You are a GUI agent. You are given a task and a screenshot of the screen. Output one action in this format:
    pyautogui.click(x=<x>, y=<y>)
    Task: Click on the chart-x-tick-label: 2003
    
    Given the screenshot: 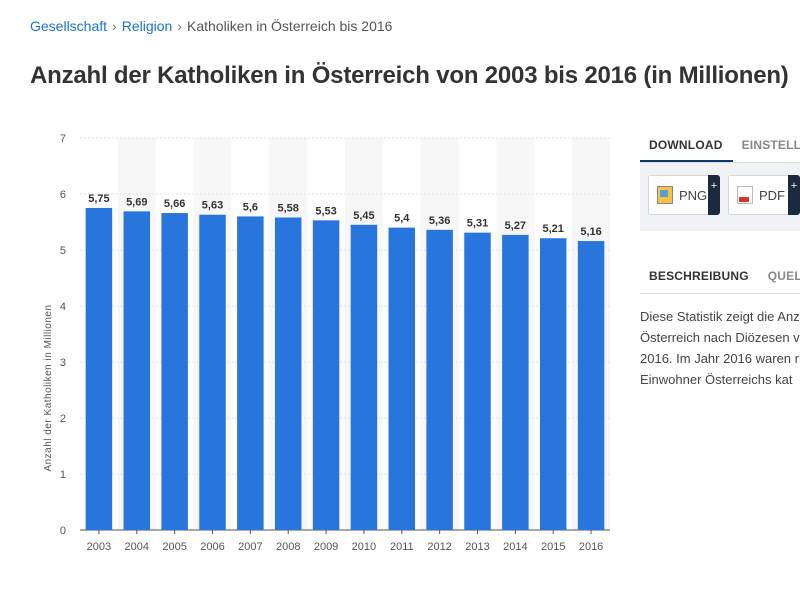 What is the action you would take?
    pyautogui.click(x=99, y=547)
    